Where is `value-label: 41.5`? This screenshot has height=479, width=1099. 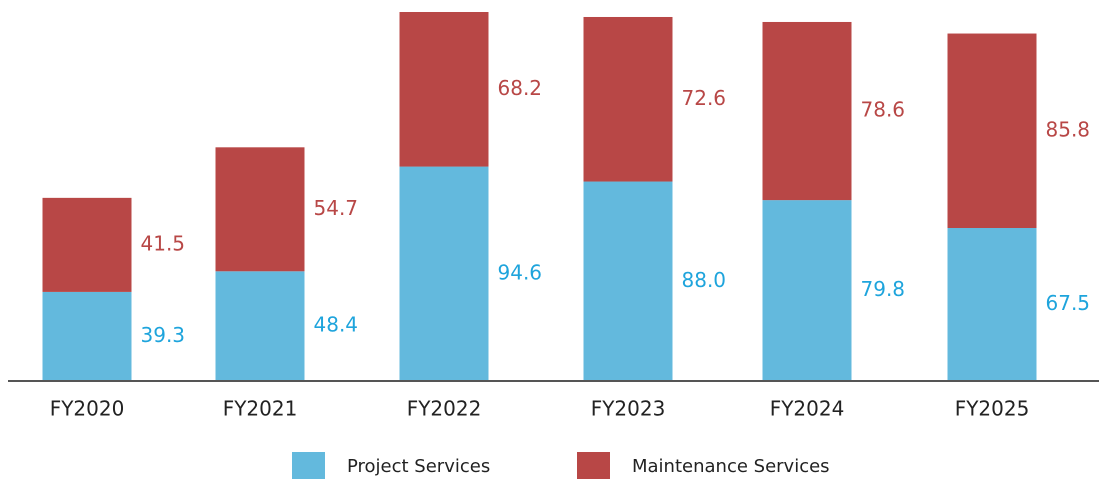
value-label: 41.5 is located at coordinates (163, 243).